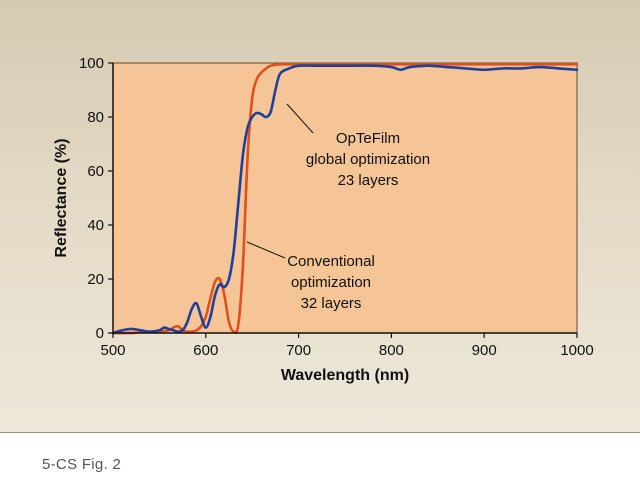  What do you see at coordinates (95, 171) in the screenshot?
I see `y-tick-label: 60` at bounding box center [95, 171].